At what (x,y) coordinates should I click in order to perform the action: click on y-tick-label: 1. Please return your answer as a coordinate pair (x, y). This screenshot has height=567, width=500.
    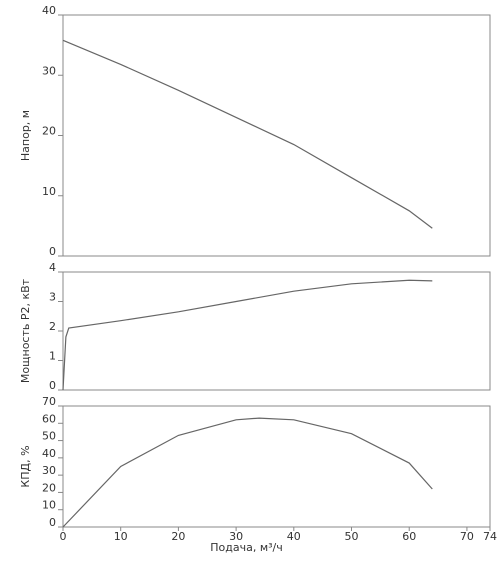
    Looking at the image, I should click on (52, 356).